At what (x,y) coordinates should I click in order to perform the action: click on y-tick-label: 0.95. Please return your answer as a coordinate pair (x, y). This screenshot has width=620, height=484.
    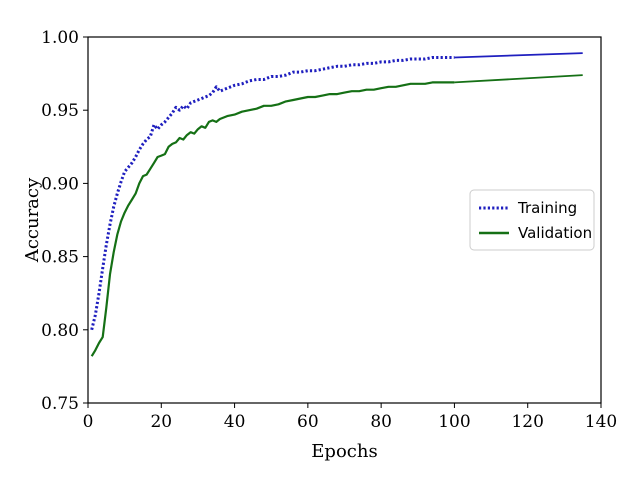
    Looking at the image, I should click on (60, 111).